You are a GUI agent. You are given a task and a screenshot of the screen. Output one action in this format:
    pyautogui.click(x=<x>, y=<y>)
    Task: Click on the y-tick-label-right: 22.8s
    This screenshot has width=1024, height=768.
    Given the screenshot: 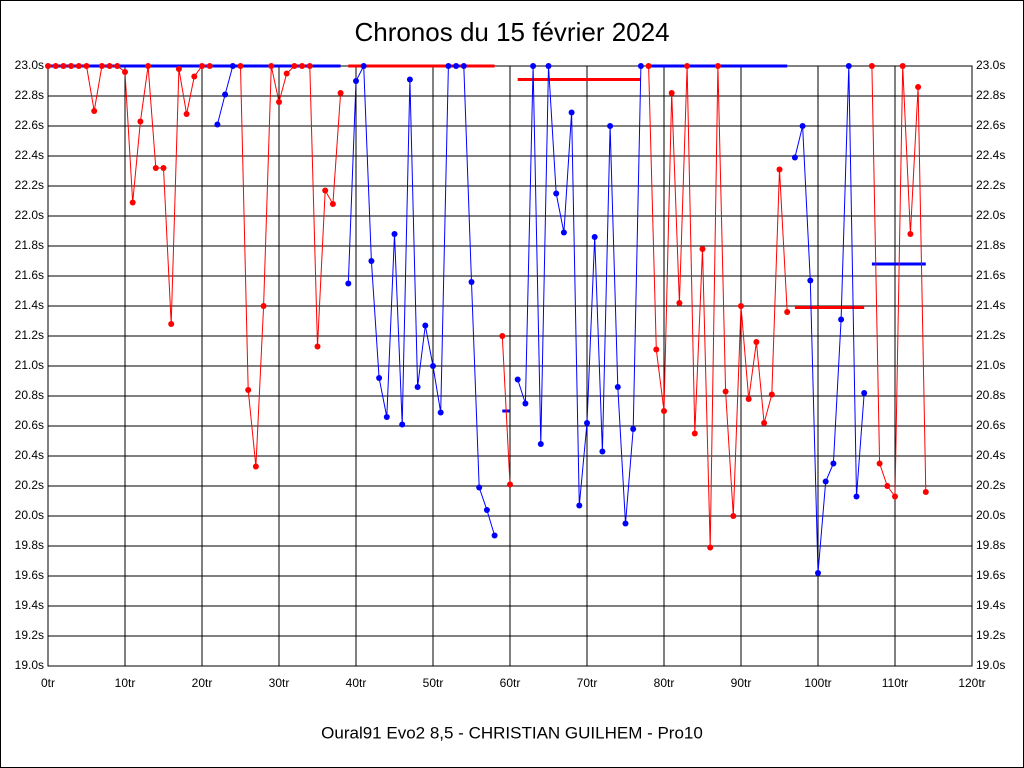 What is the action you would take?
    pyautogui.click(x=990, y=95)
    